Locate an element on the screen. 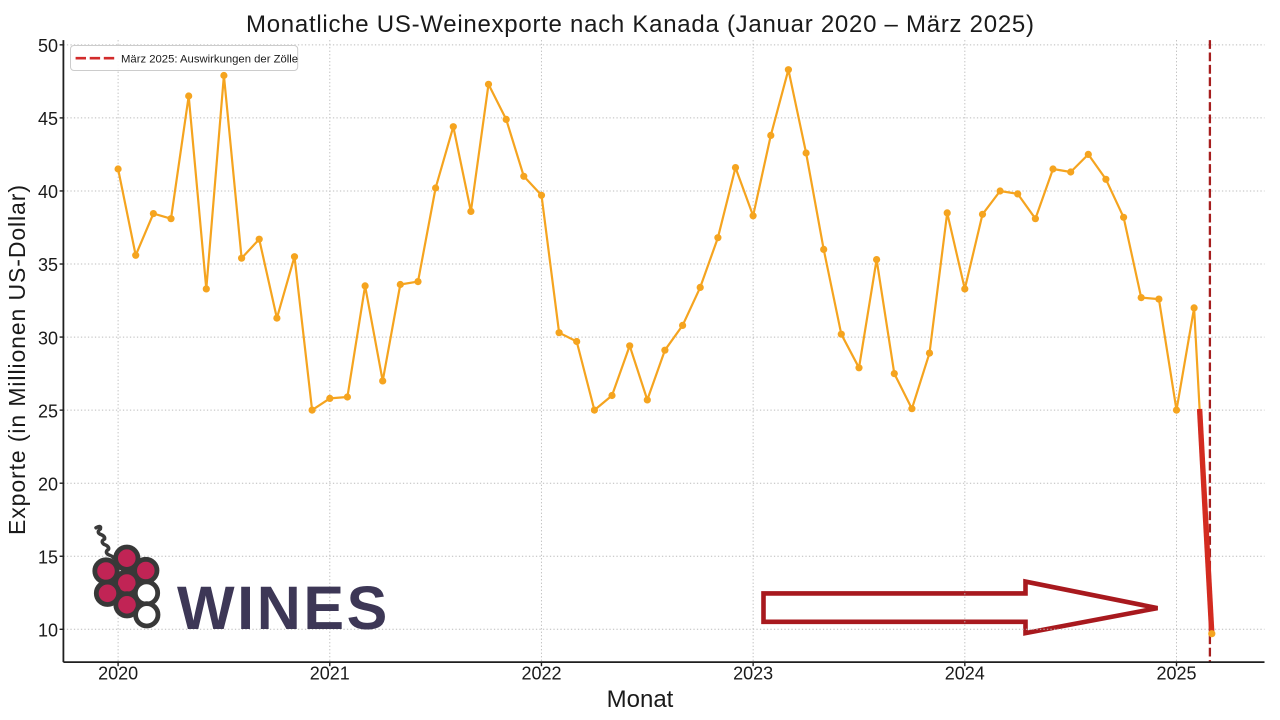 The height and width of the screenshot is (720, 1280). svg-text: 30 is located at coordinates (48, 338).